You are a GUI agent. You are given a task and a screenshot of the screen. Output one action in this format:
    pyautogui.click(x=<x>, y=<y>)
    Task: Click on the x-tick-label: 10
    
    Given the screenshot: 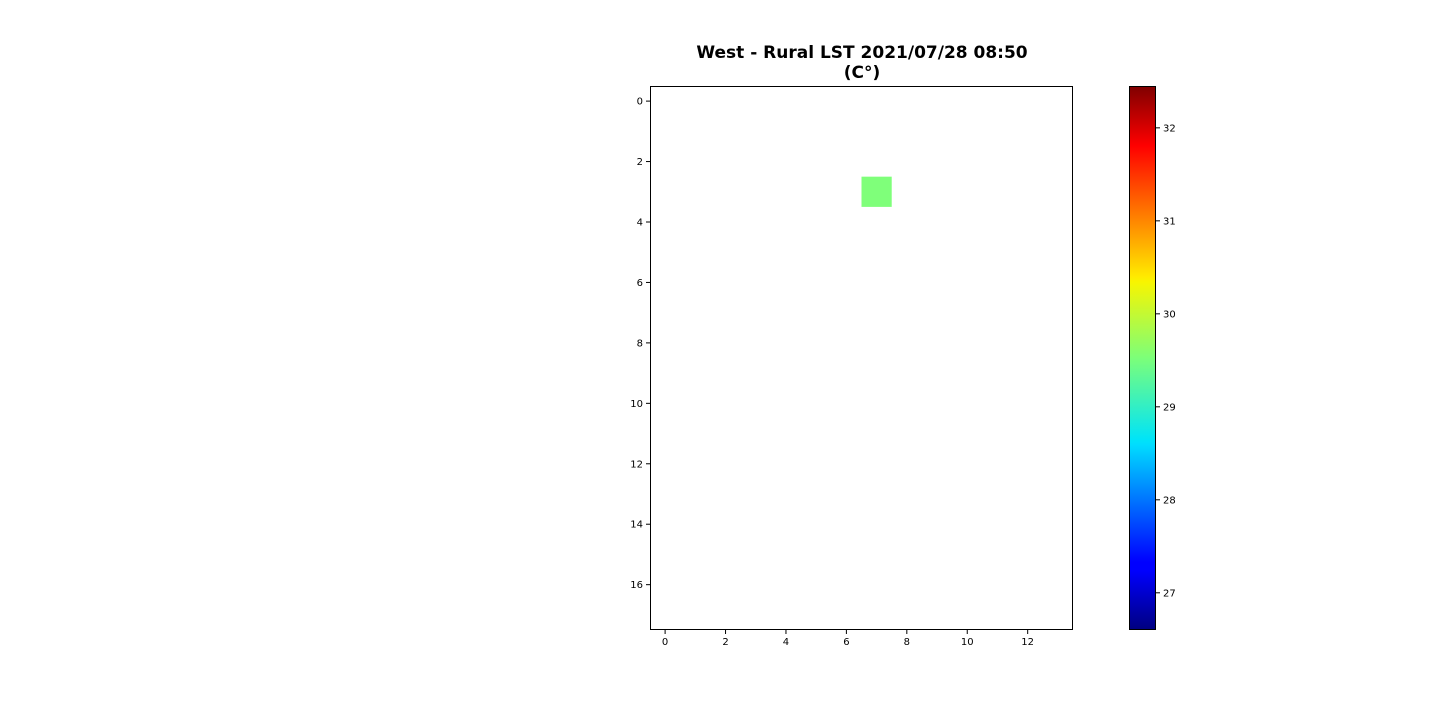 What is the action you would take?
    pyautogui.click(x=967, y=642)
    